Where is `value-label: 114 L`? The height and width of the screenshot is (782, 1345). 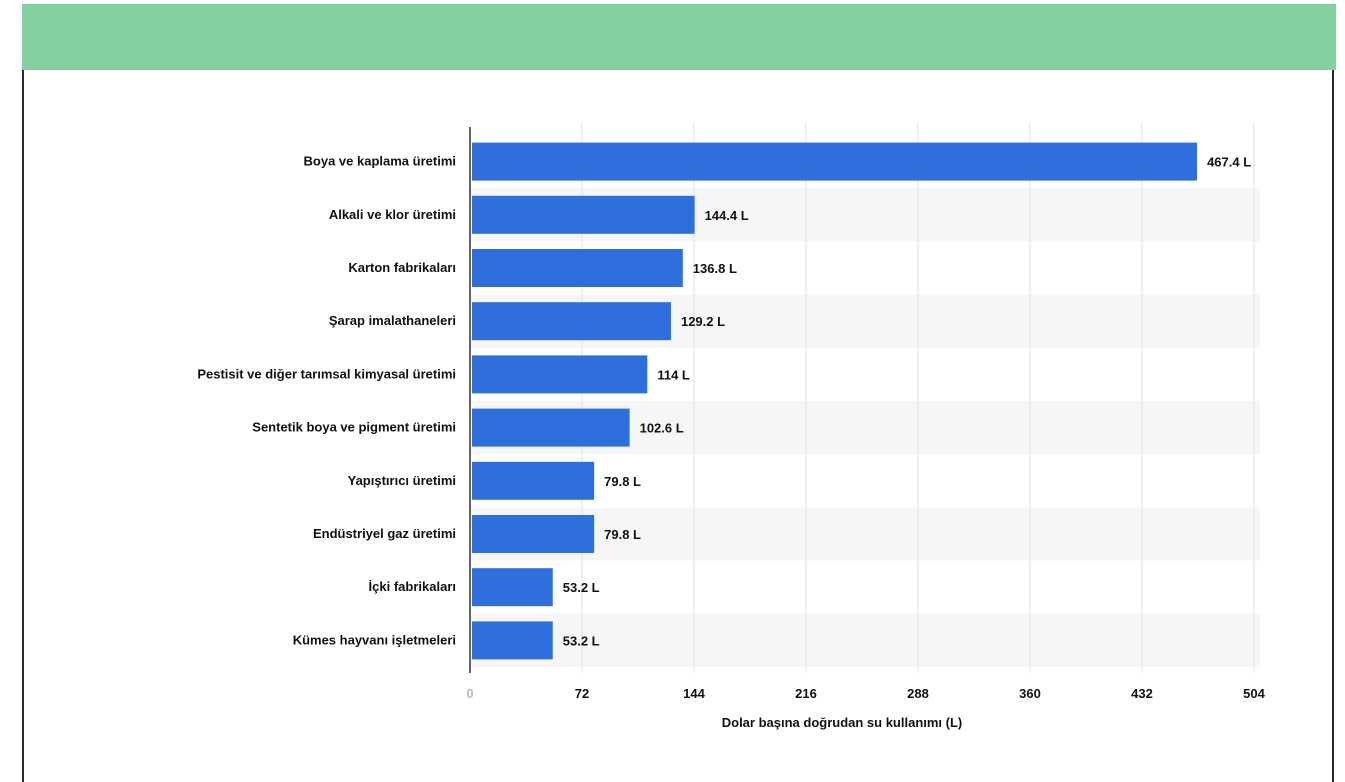 value-label: 114 L is located at coordinates (673, 374).